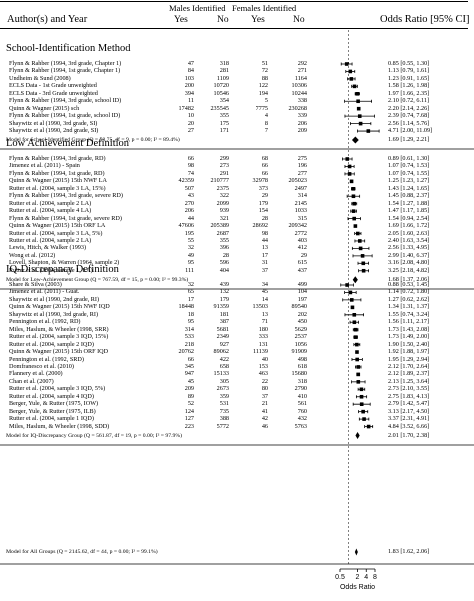  What do you see at coordinates (409, 381) in the screenshot?
I see `ci-value: 2.13 [1.25, 3.64]` at bounding box center [409, 381].